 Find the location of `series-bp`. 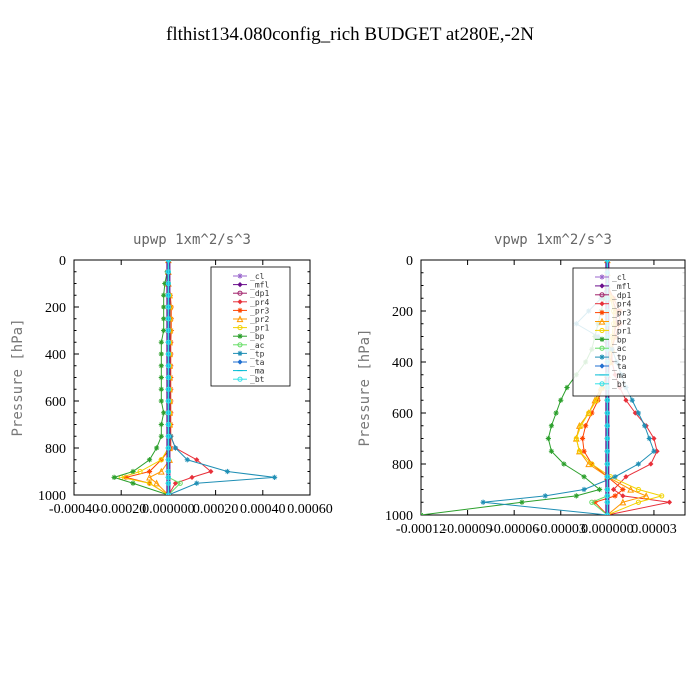

series-bp is located at coordinates (141, 377).